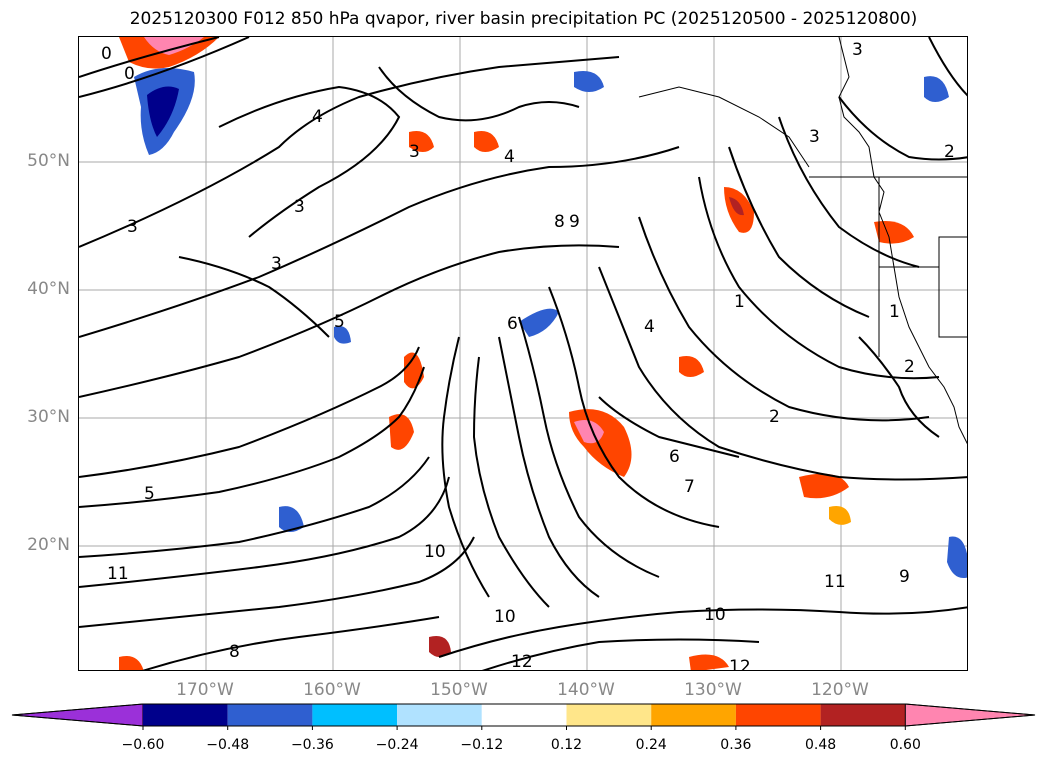 The height and width of the screenshot is (765, 1047). I want to click on lat-label-50n: 50°N, so click(48, 161).